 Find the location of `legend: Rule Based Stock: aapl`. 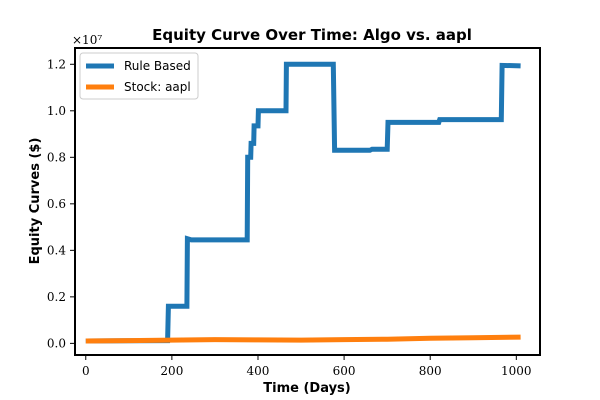

legend: Rule Based Stock: aapl is located at coordinates (139, 76).